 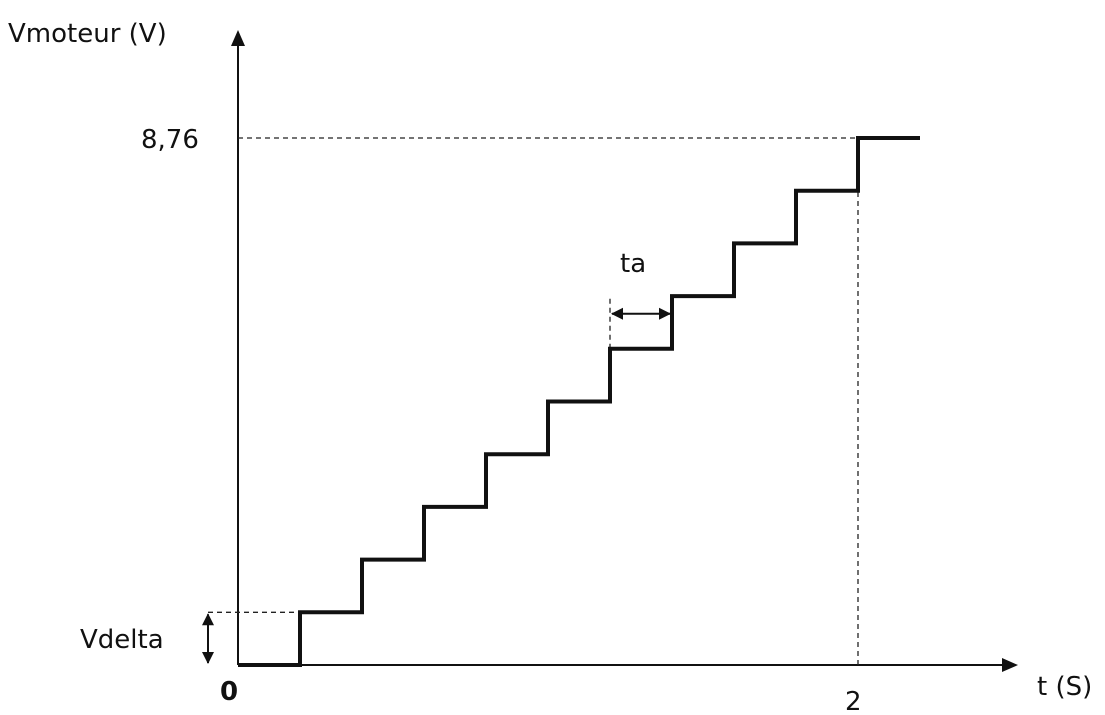 I want to click on y-tick-label: 8,76, so click(x=170, y=140).